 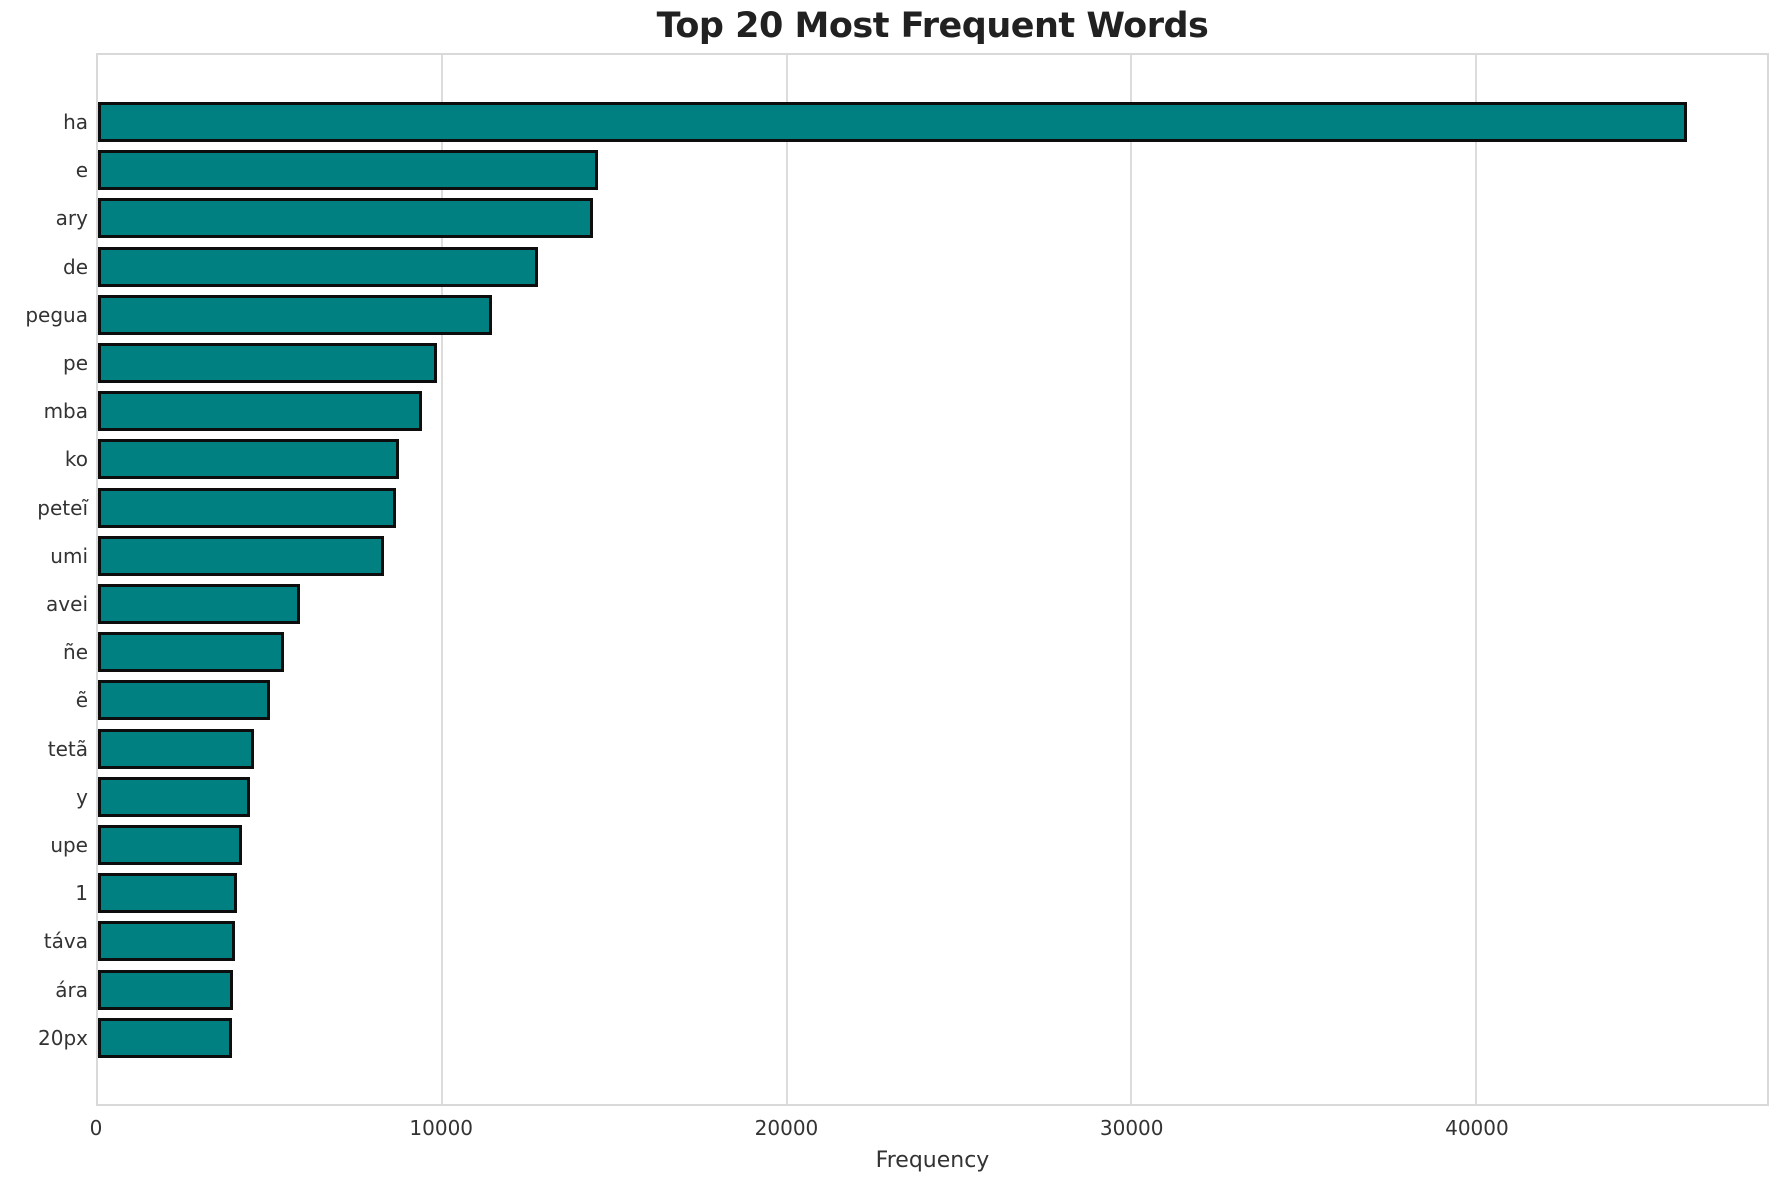 What do you see at coordinates (170, 845) in the screenshot?
I see `bar-upe` at bounding box center [170, 845].